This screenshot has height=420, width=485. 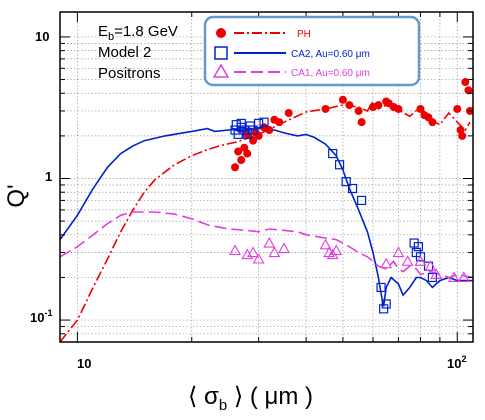 I want to click on annotation-e-sub: b, so click(x=111, y=37).